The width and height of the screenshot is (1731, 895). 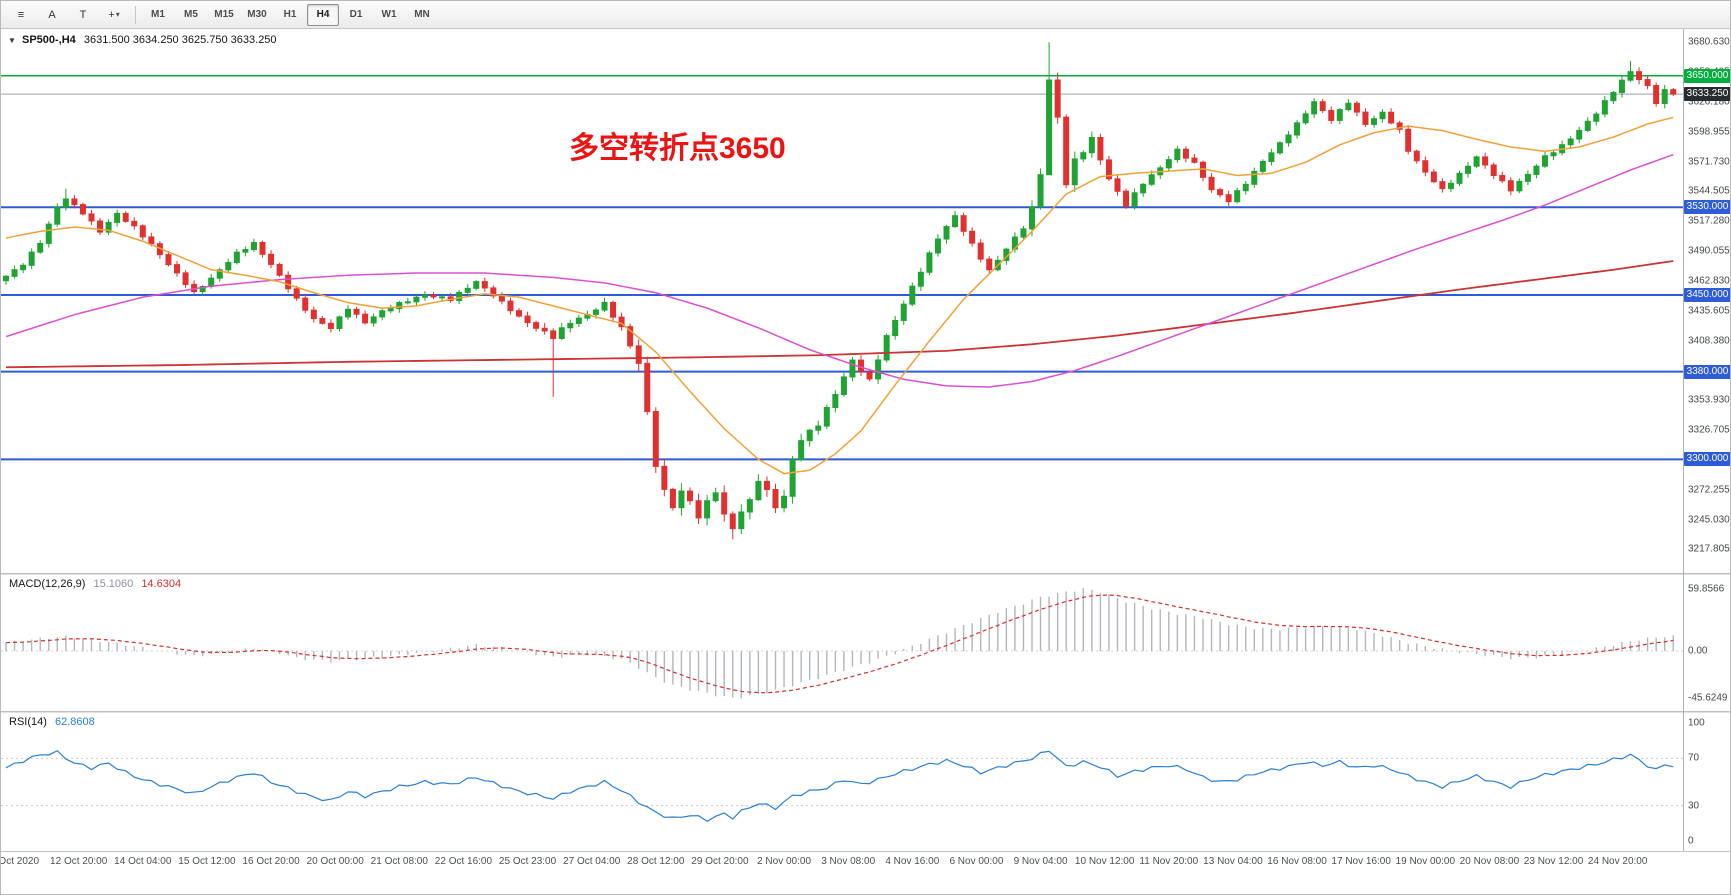 I want to click on text-tool-button: T, so click(x=83, y=14).